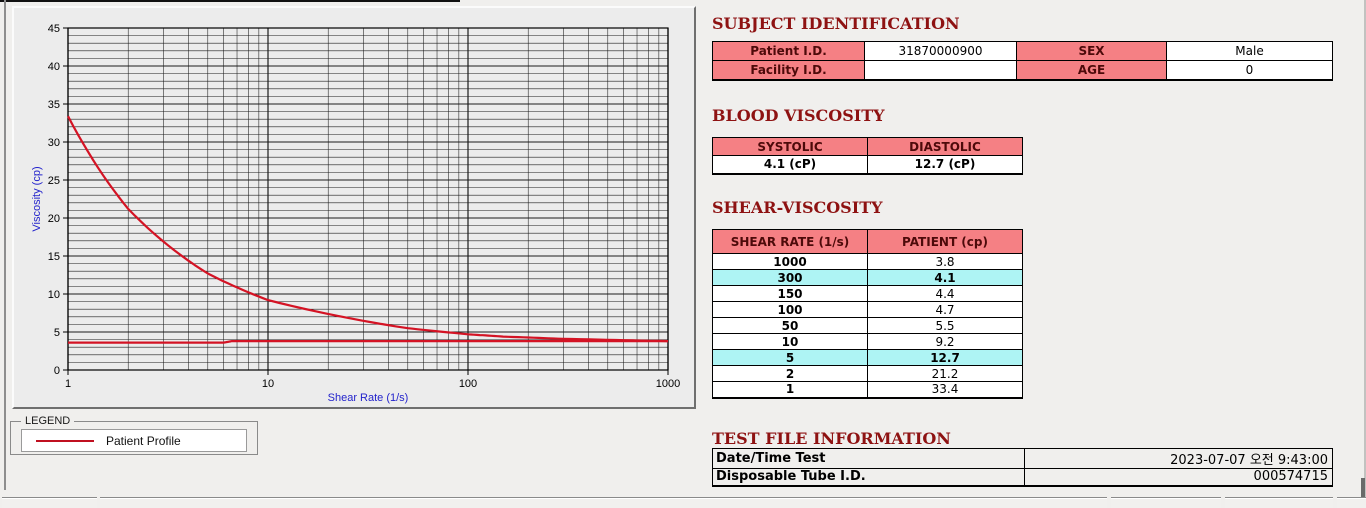  Describe the element at coordinates (945, 293) in the screenshot. I see `patient-cp-value: 4.4` at that location.